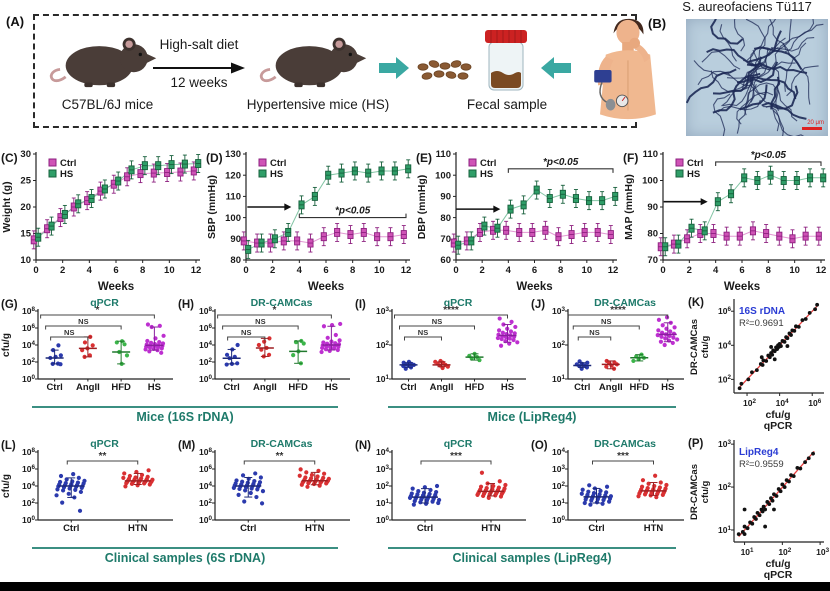 Image resolution: width=830 pixels, height=591 pixels. Describe the element at coordinates (625, 69) in the screenshot. I see `person-blood-pressure-icon` at that location.